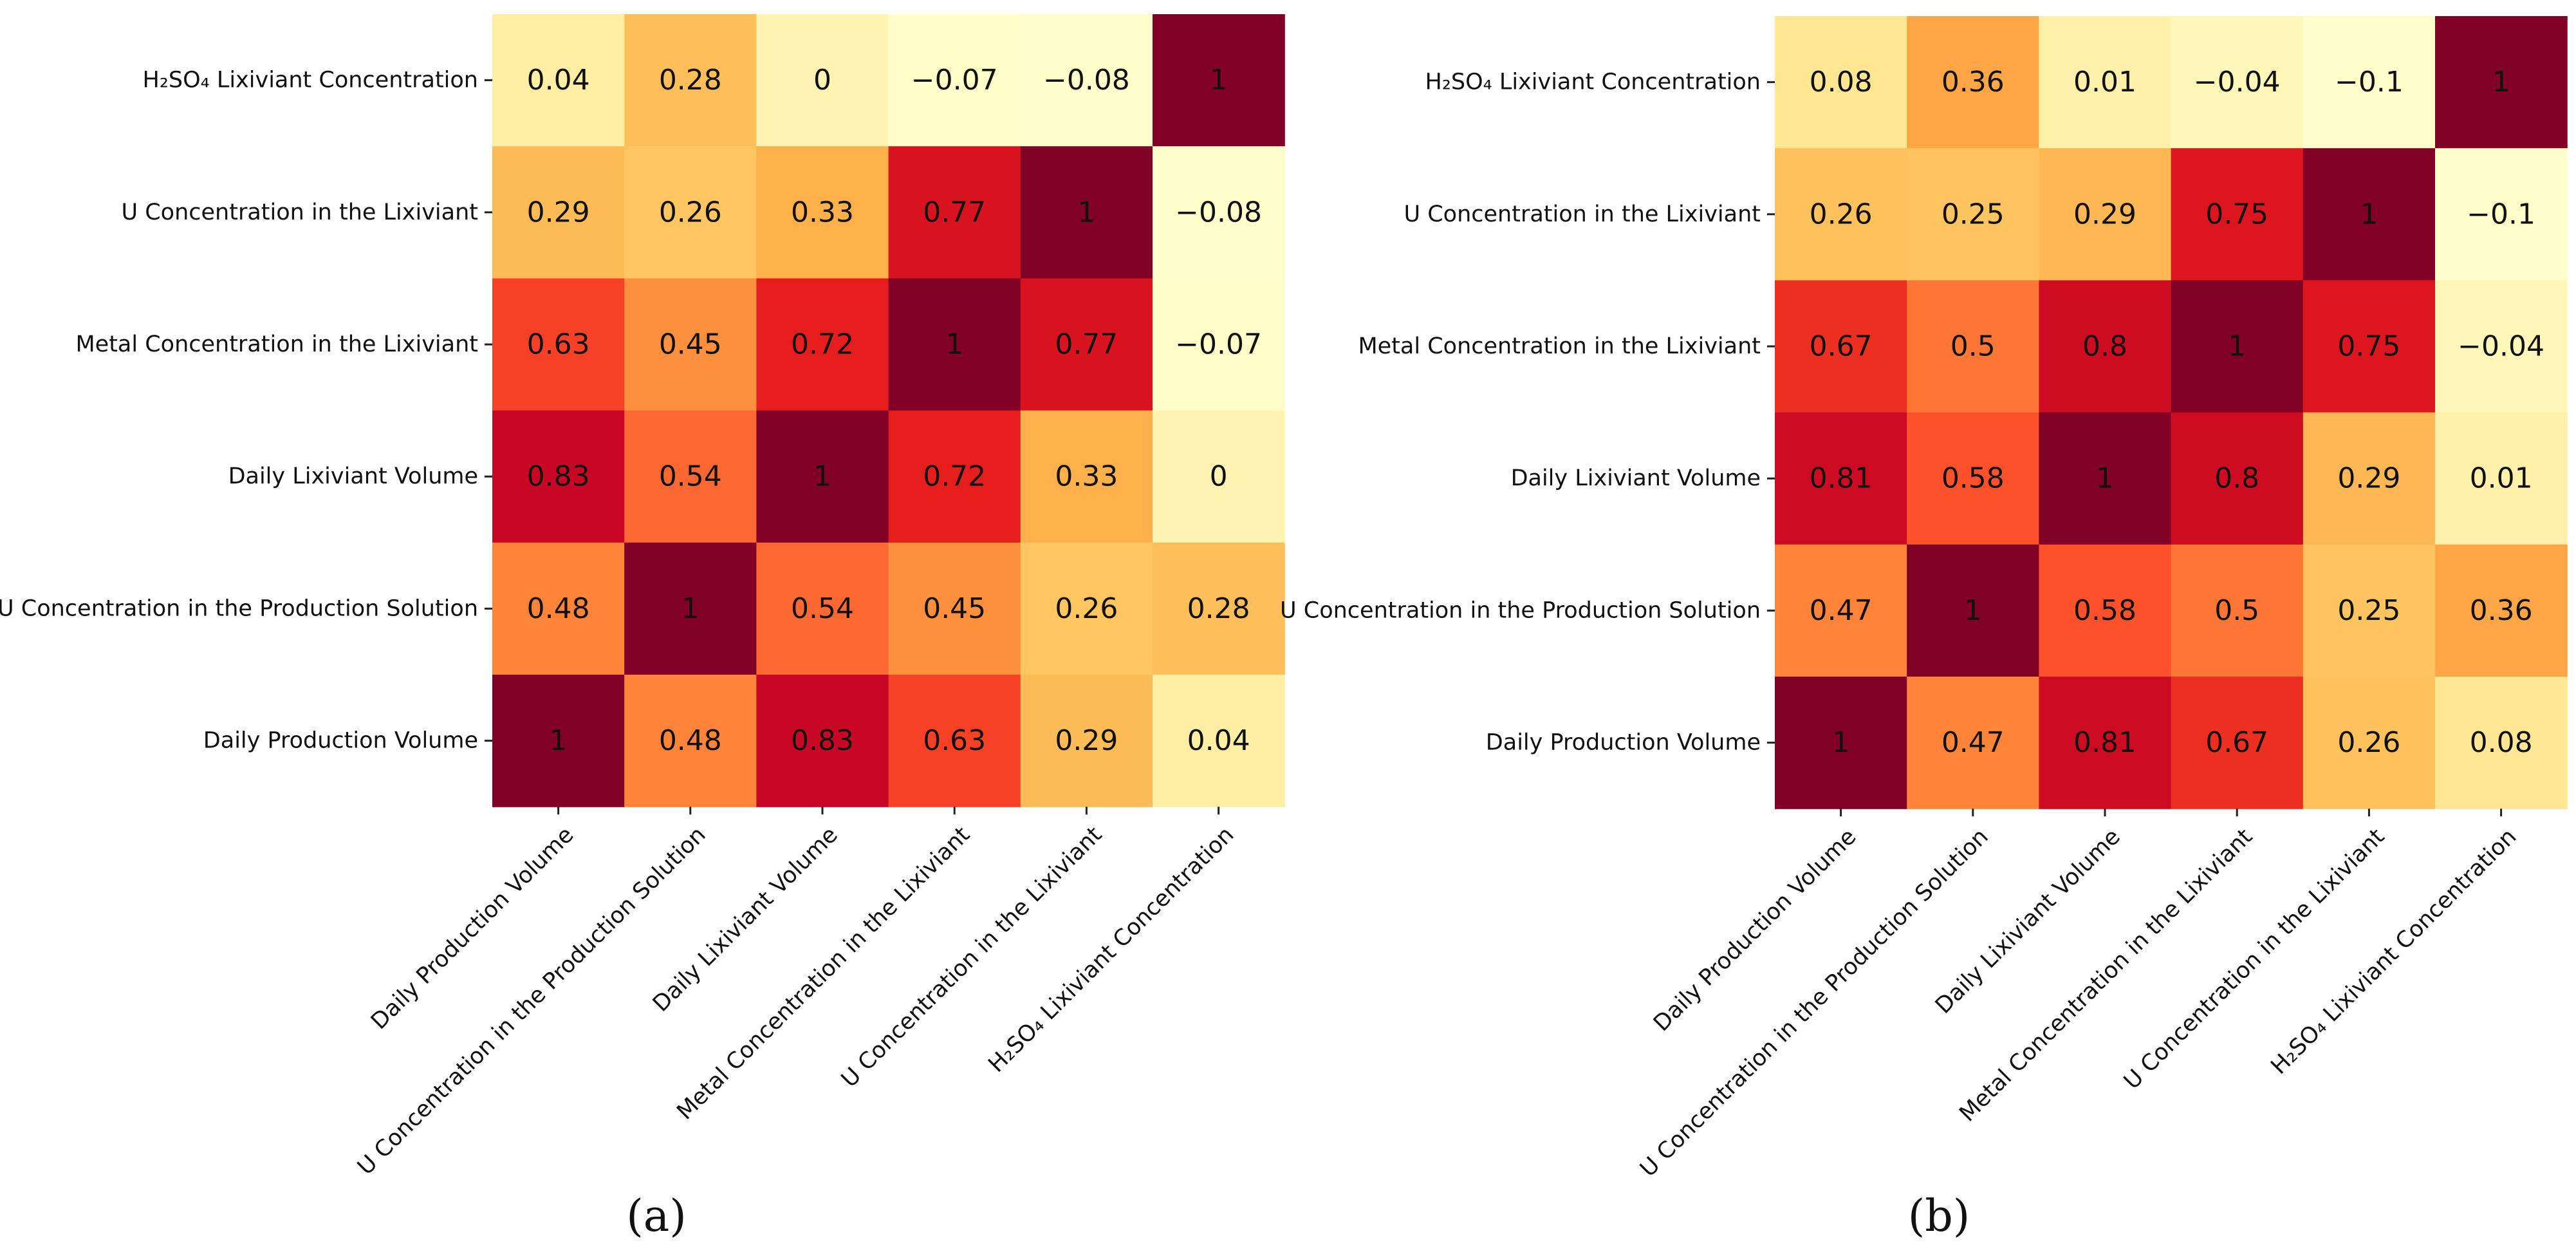  I want to click on y-tick-label-u-concentration-in-the-lixiviant: U Concentration in the Lixiviant, so click(1582, 214).